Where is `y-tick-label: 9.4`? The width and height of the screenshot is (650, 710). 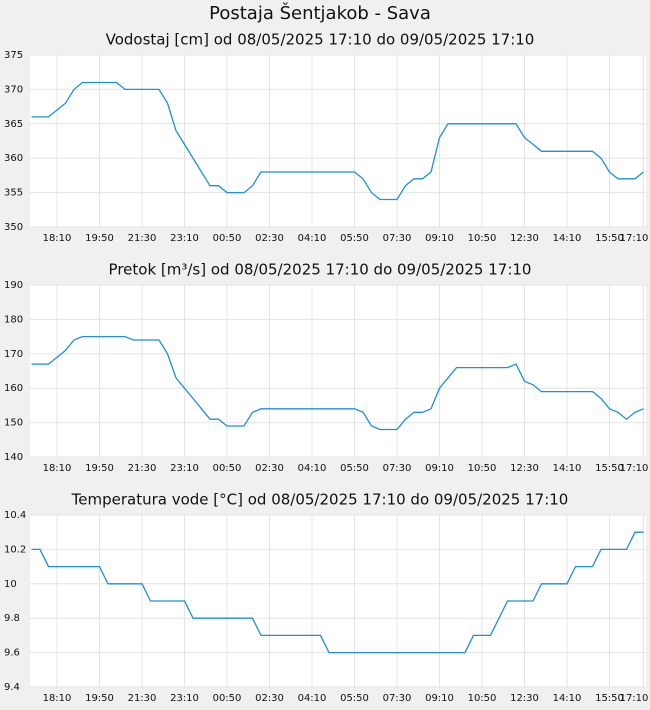 y-tick-label: 9.4 is located at coordinates (12, 687).